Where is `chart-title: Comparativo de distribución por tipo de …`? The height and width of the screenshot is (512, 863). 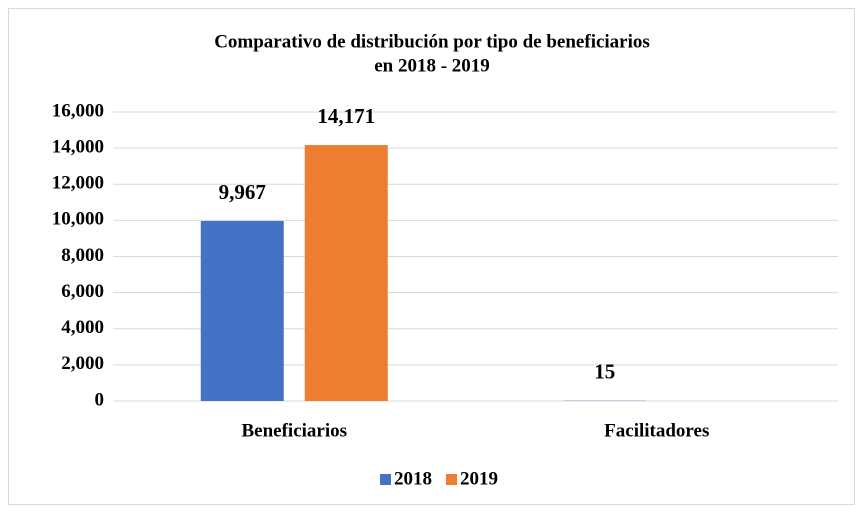 chart-title: Comparativo de distribución por tipo de … is located at coordinates (432, 41).